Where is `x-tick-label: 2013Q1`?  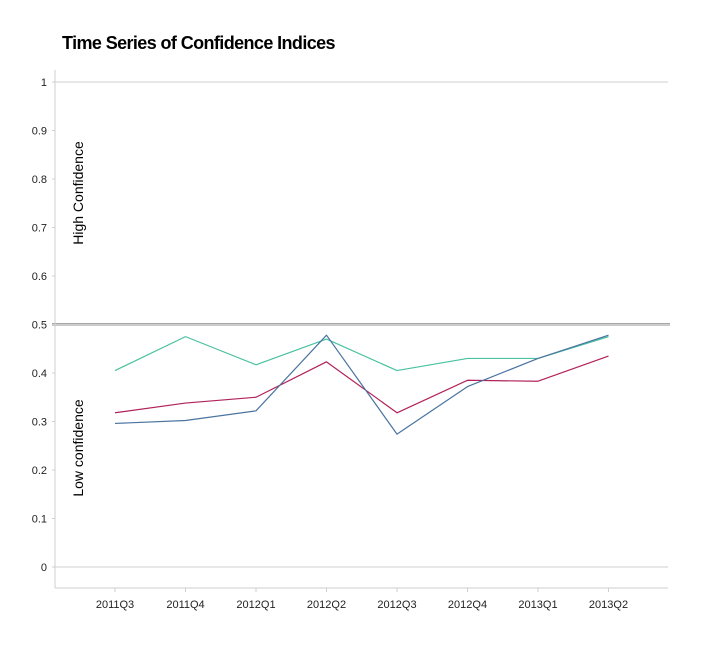
x-tick-label: 2013Q1 is located at coordinates (537, 605).